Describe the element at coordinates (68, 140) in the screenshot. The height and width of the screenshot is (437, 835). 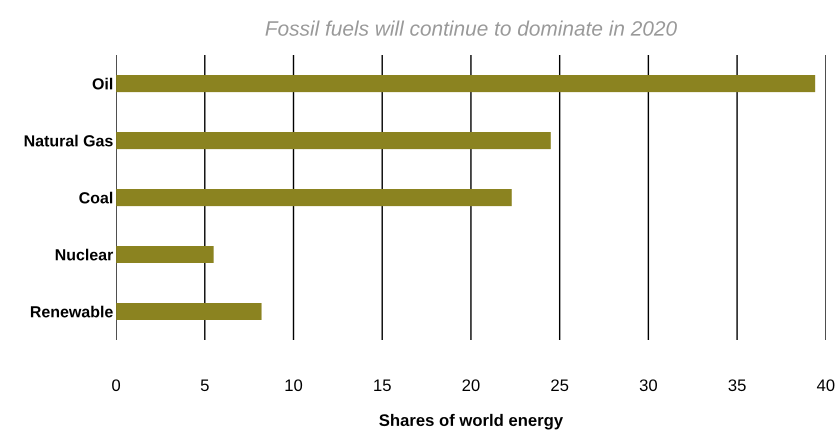
I see `y-tick-label: Natural Gas` at that location.